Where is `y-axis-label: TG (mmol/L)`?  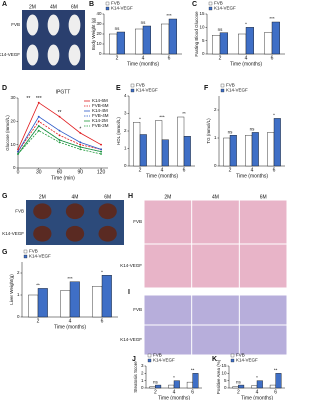 y-axis-label: TG (mmol/L) is located at coordinates (208, 131).